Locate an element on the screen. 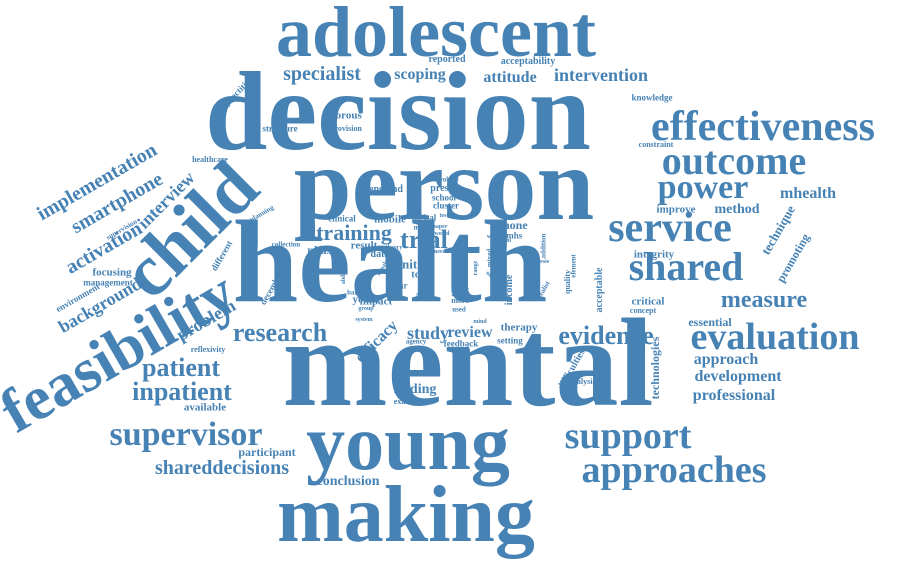  word-world: world is located at coordinates (442, 234).